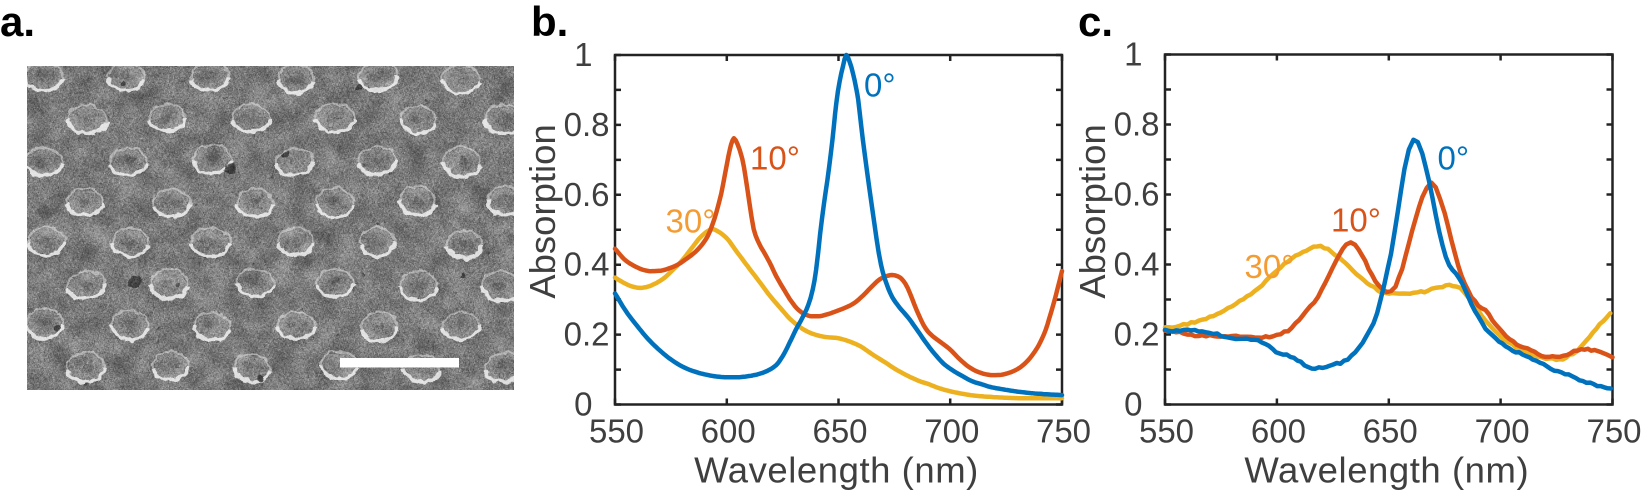 The image size is (1642, 495). What do you see at coordinates (17, 22) in the screenshot?
I see `svg-text: a.` at bounding box center [17, 22].